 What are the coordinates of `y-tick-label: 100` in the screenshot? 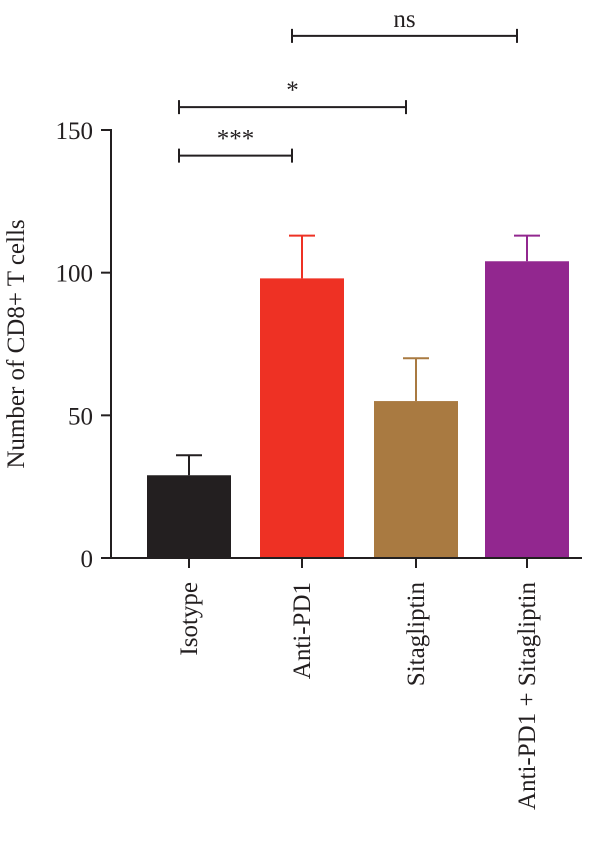 It's located at (75, 274).